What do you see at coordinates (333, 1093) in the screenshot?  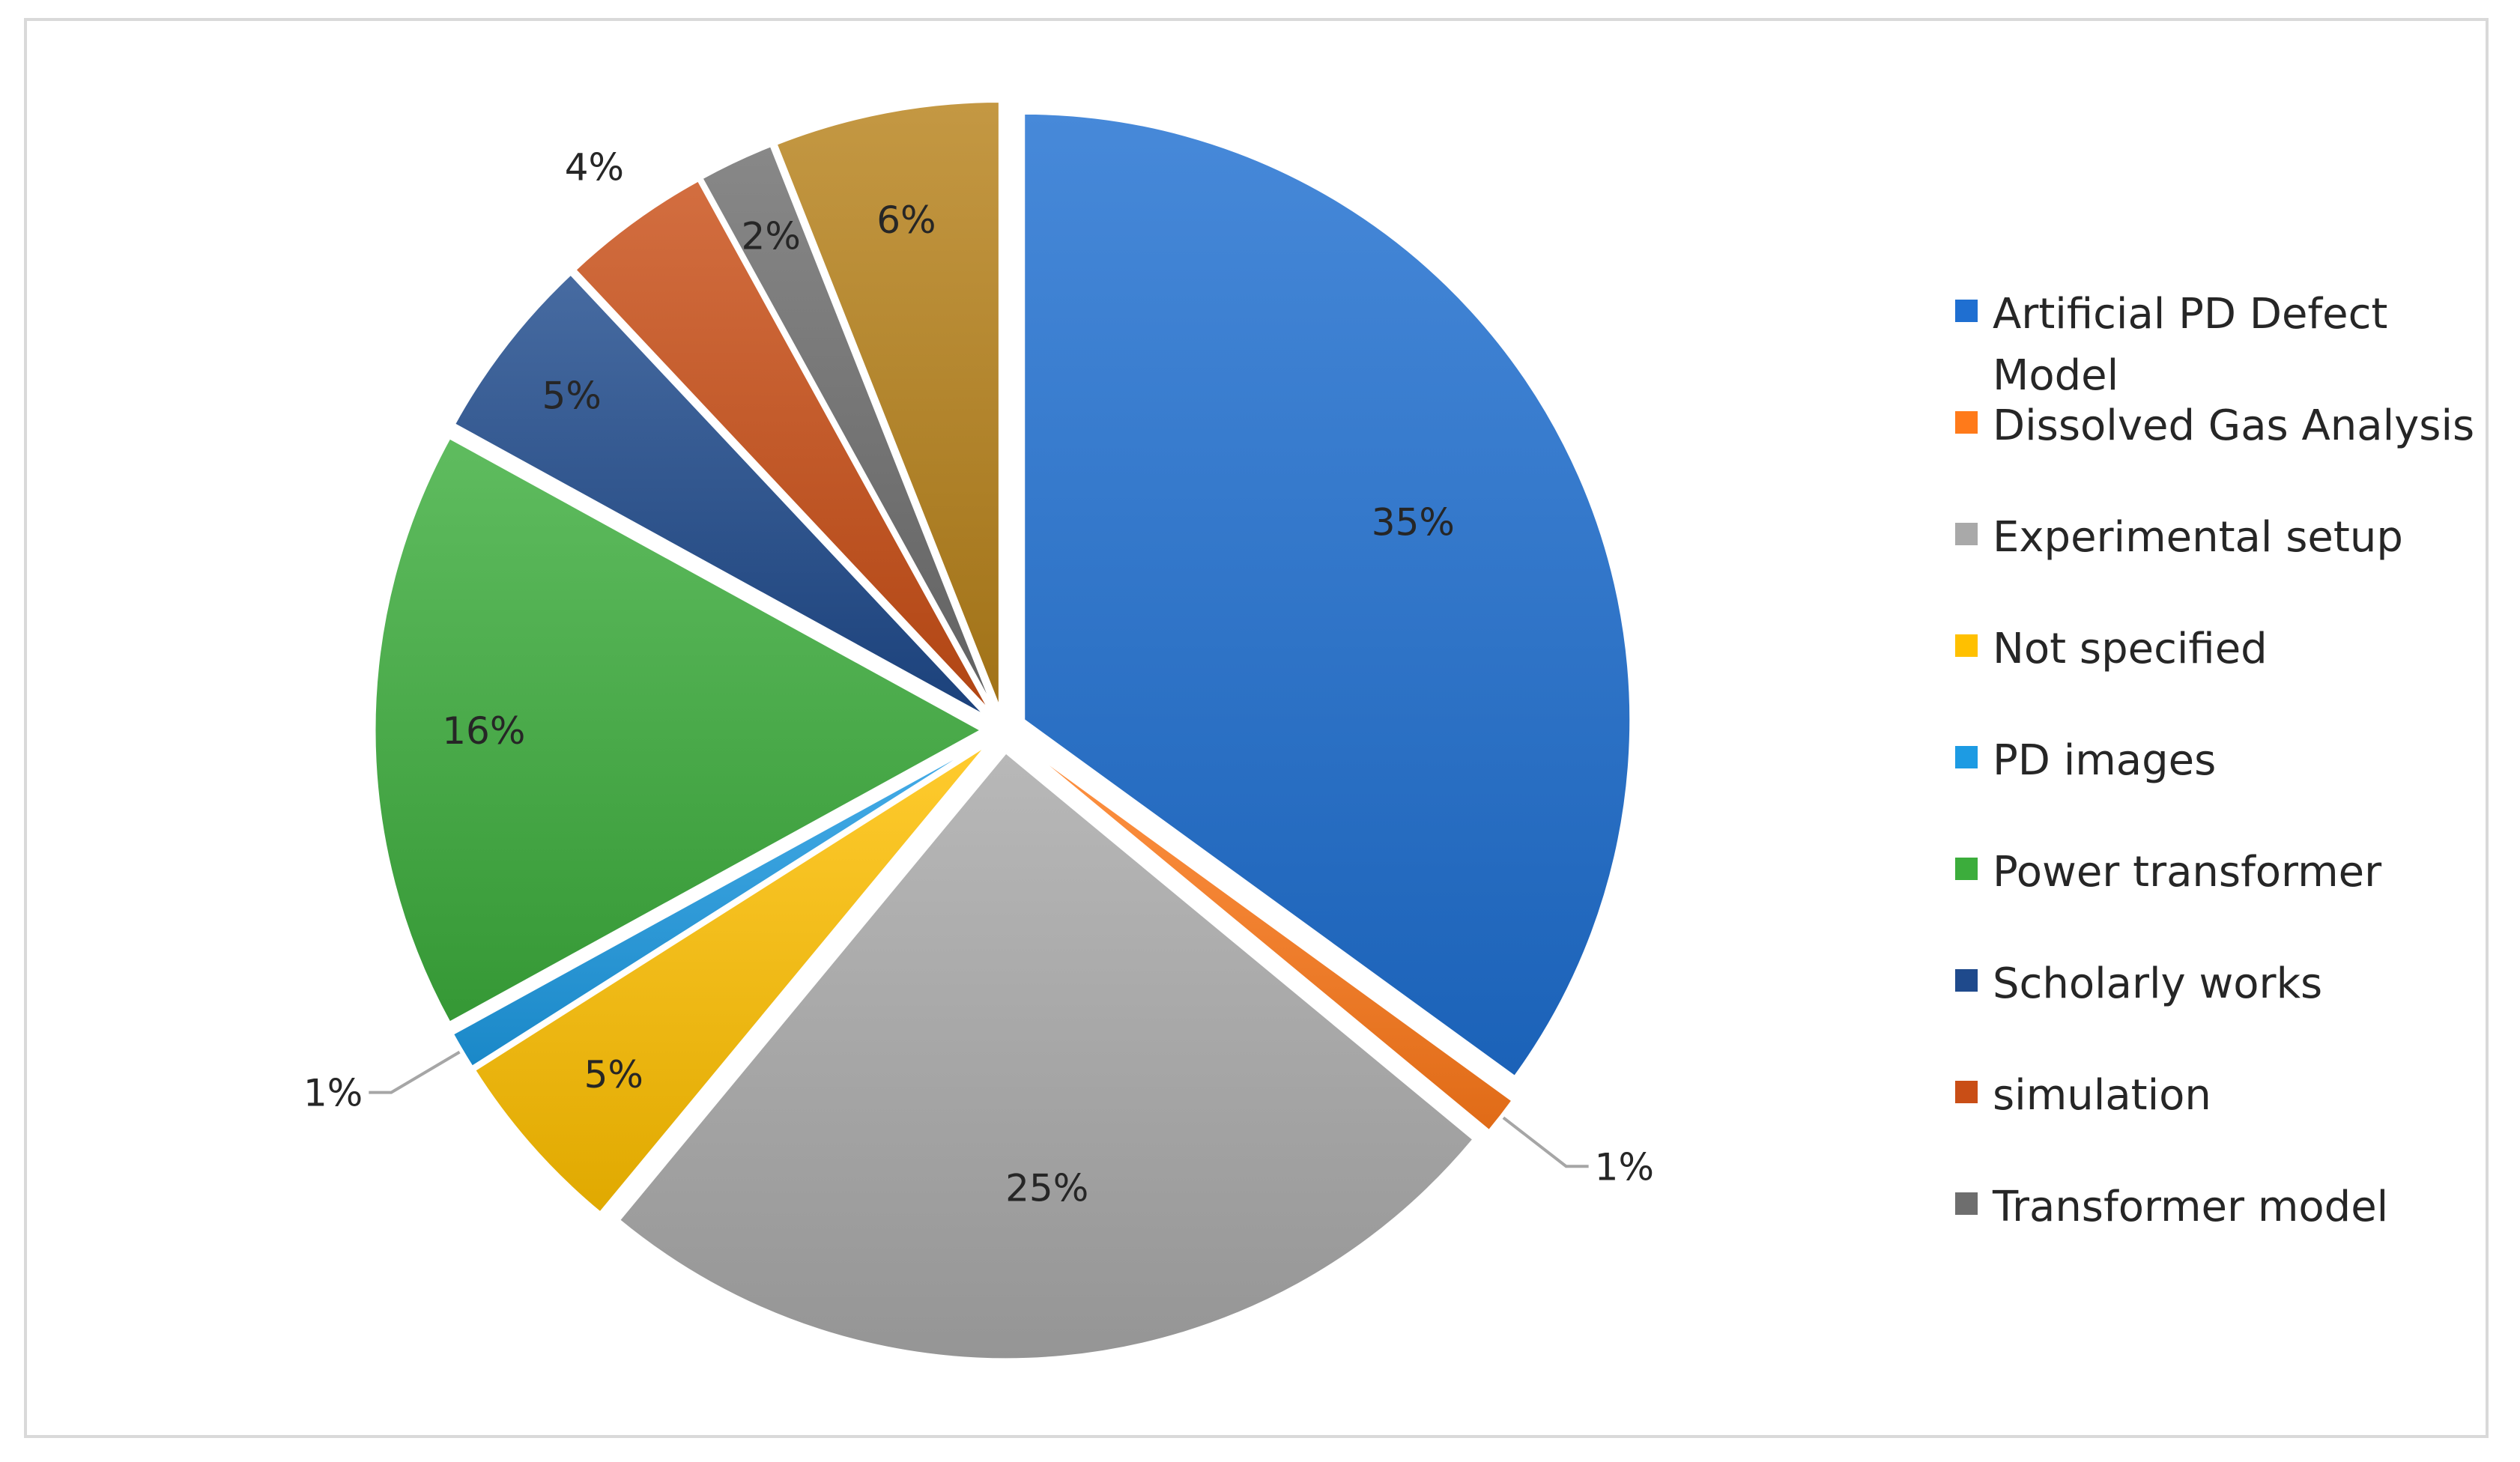 I see `data-label-pd-images: 1%` at bounding box center [333, 1093].